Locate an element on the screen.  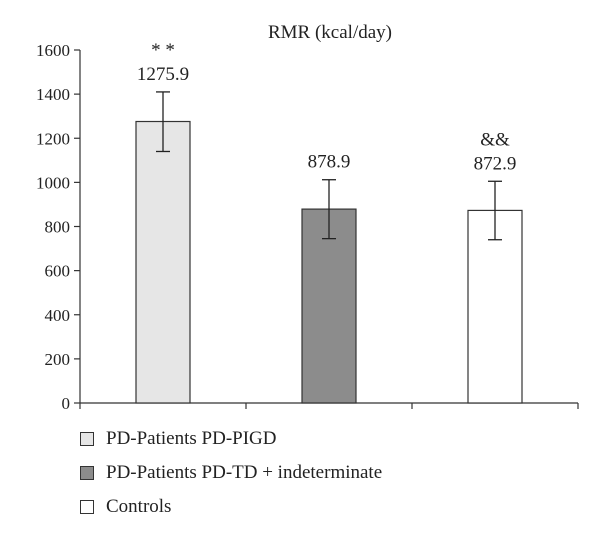
legend-item-td: PD-Patients PD-TD + indeterminate is located at coordinates (231, 473).